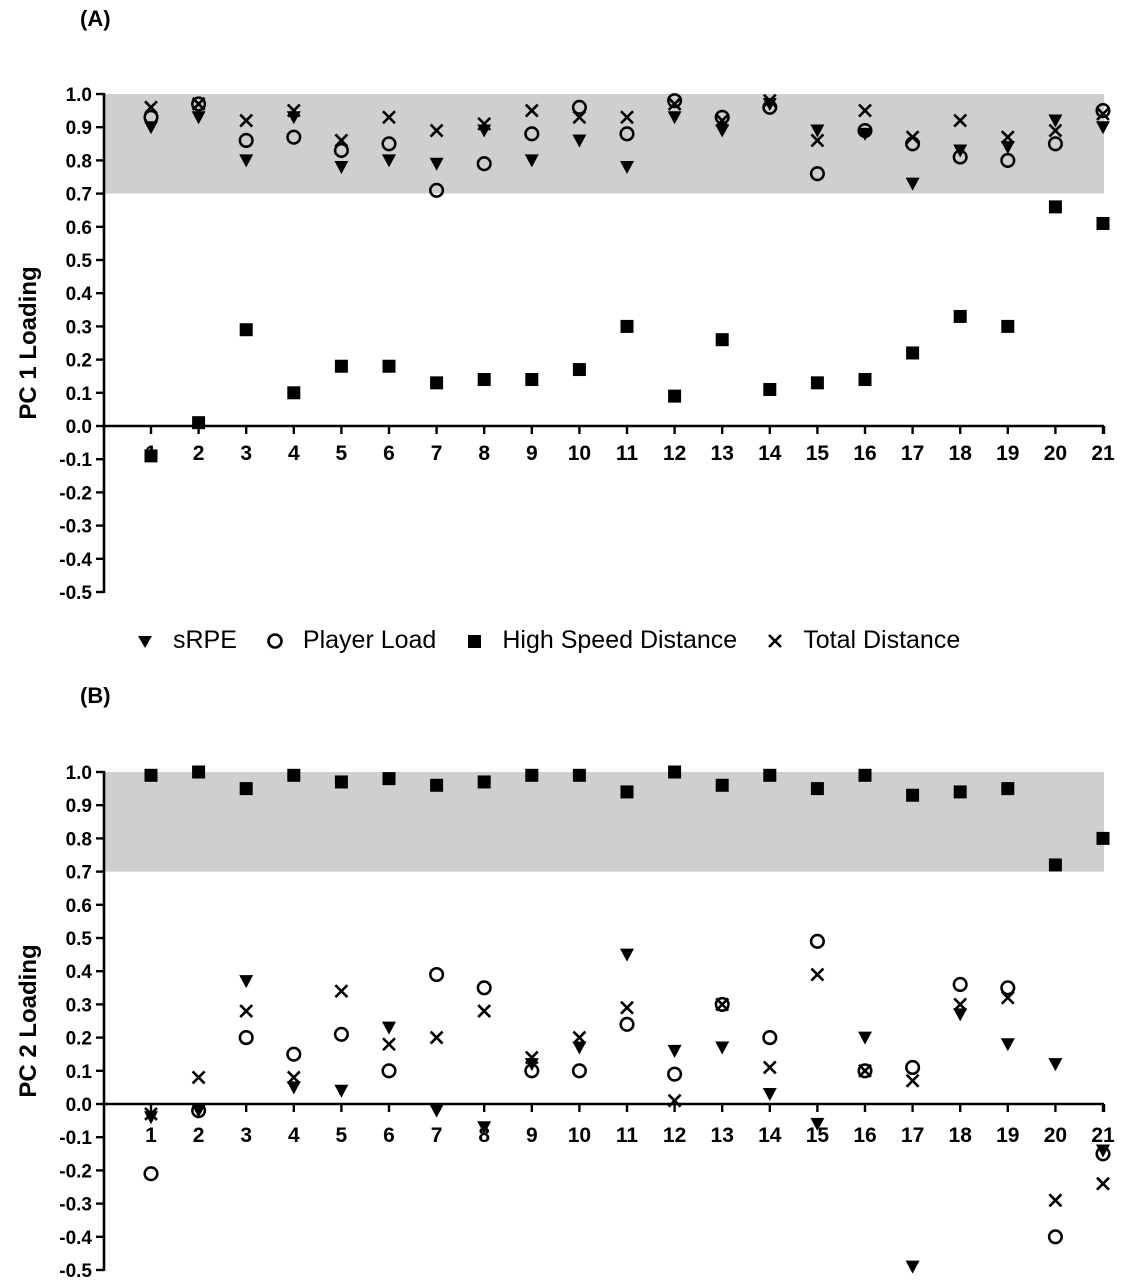 The image size is (1121, 1285). Describe the element at coordinates (79, 839) in the screenshot. I see `y-tick-label: 0.8` at that location.